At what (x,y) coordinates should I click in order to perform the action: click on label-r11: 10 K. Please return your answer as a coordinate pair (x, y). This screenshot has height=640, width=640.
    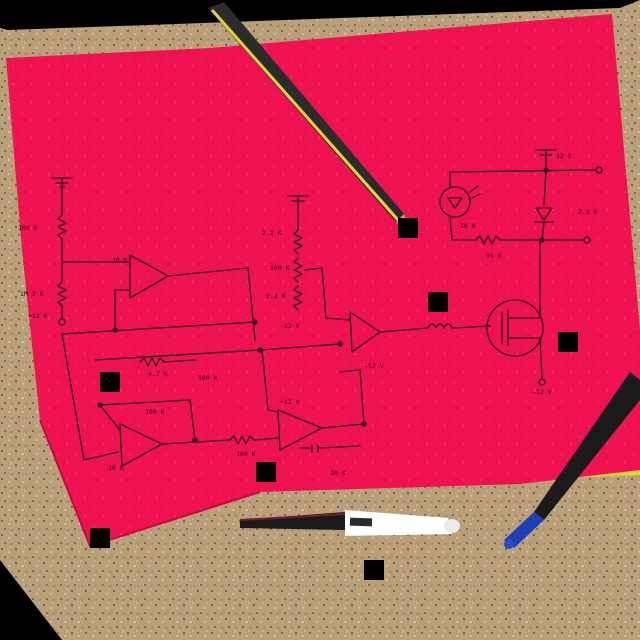
    Looking at the image, I should click on (494, 256).